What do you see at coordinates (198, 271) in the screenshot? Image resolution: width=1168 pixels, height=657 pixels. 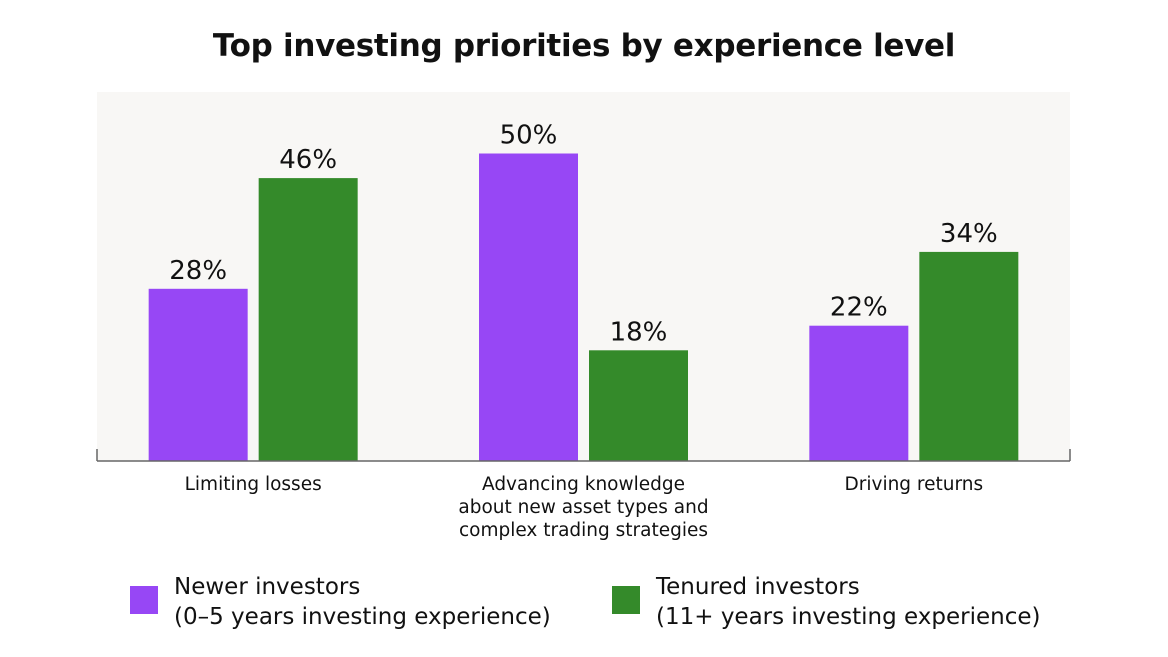 I see `data-label: 28%` at bounding box center [198, 271].